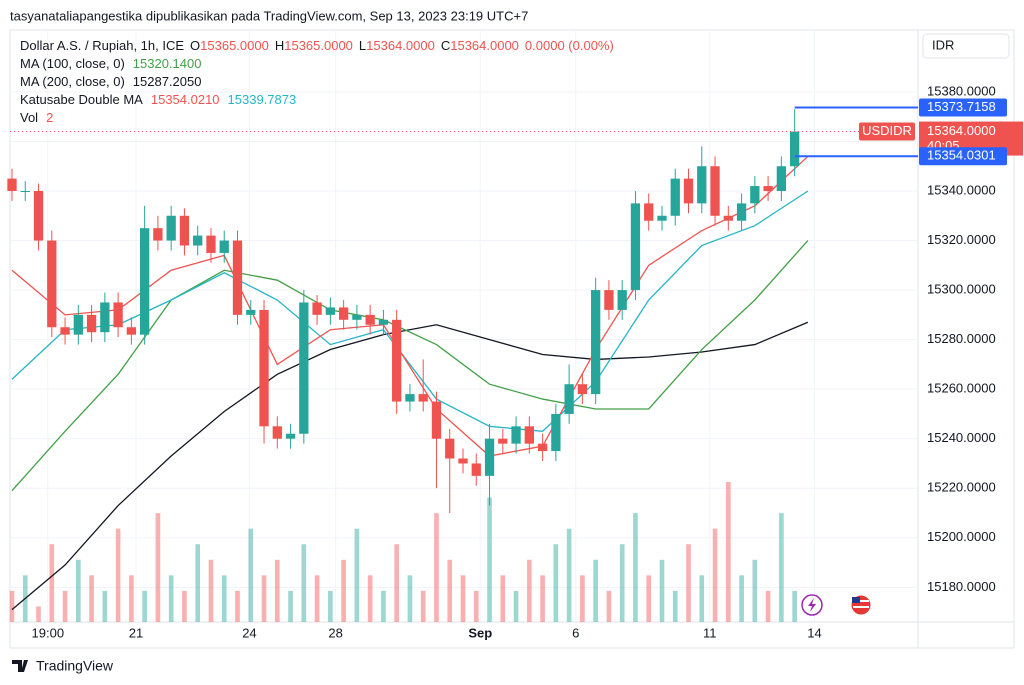 The height and width of the screenshot is (685, 1024). I want to click on legend-text: Katusabe Double MA, so click(81, 99).